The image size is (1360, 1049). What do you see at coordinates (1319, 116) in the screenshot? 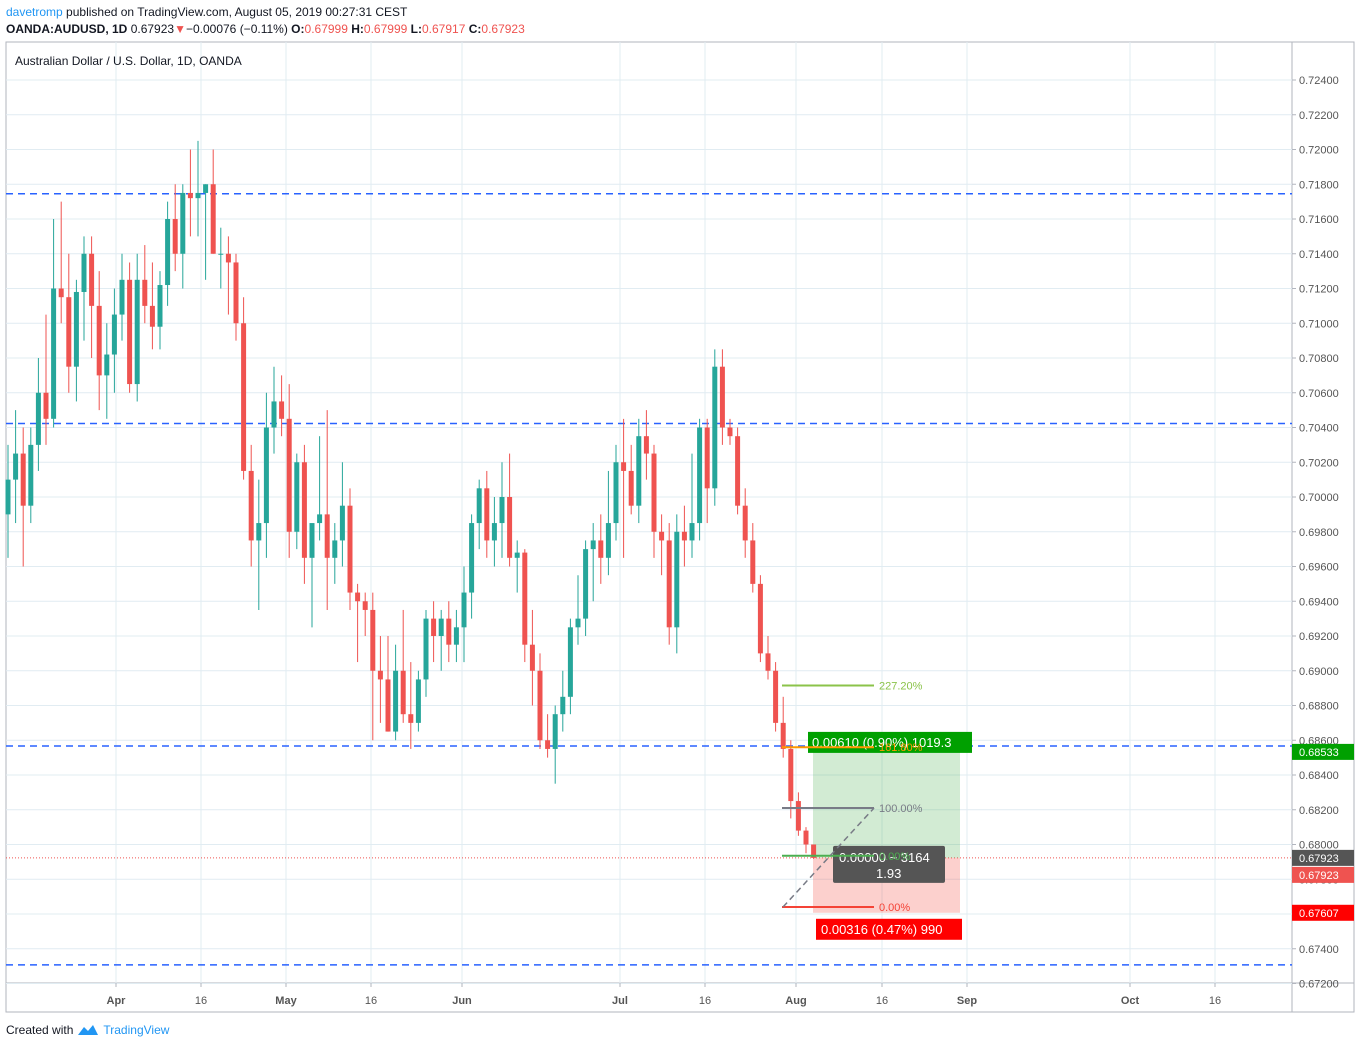
I see `price-tick-label: 0.72200` at bounding box center [1319, 116].